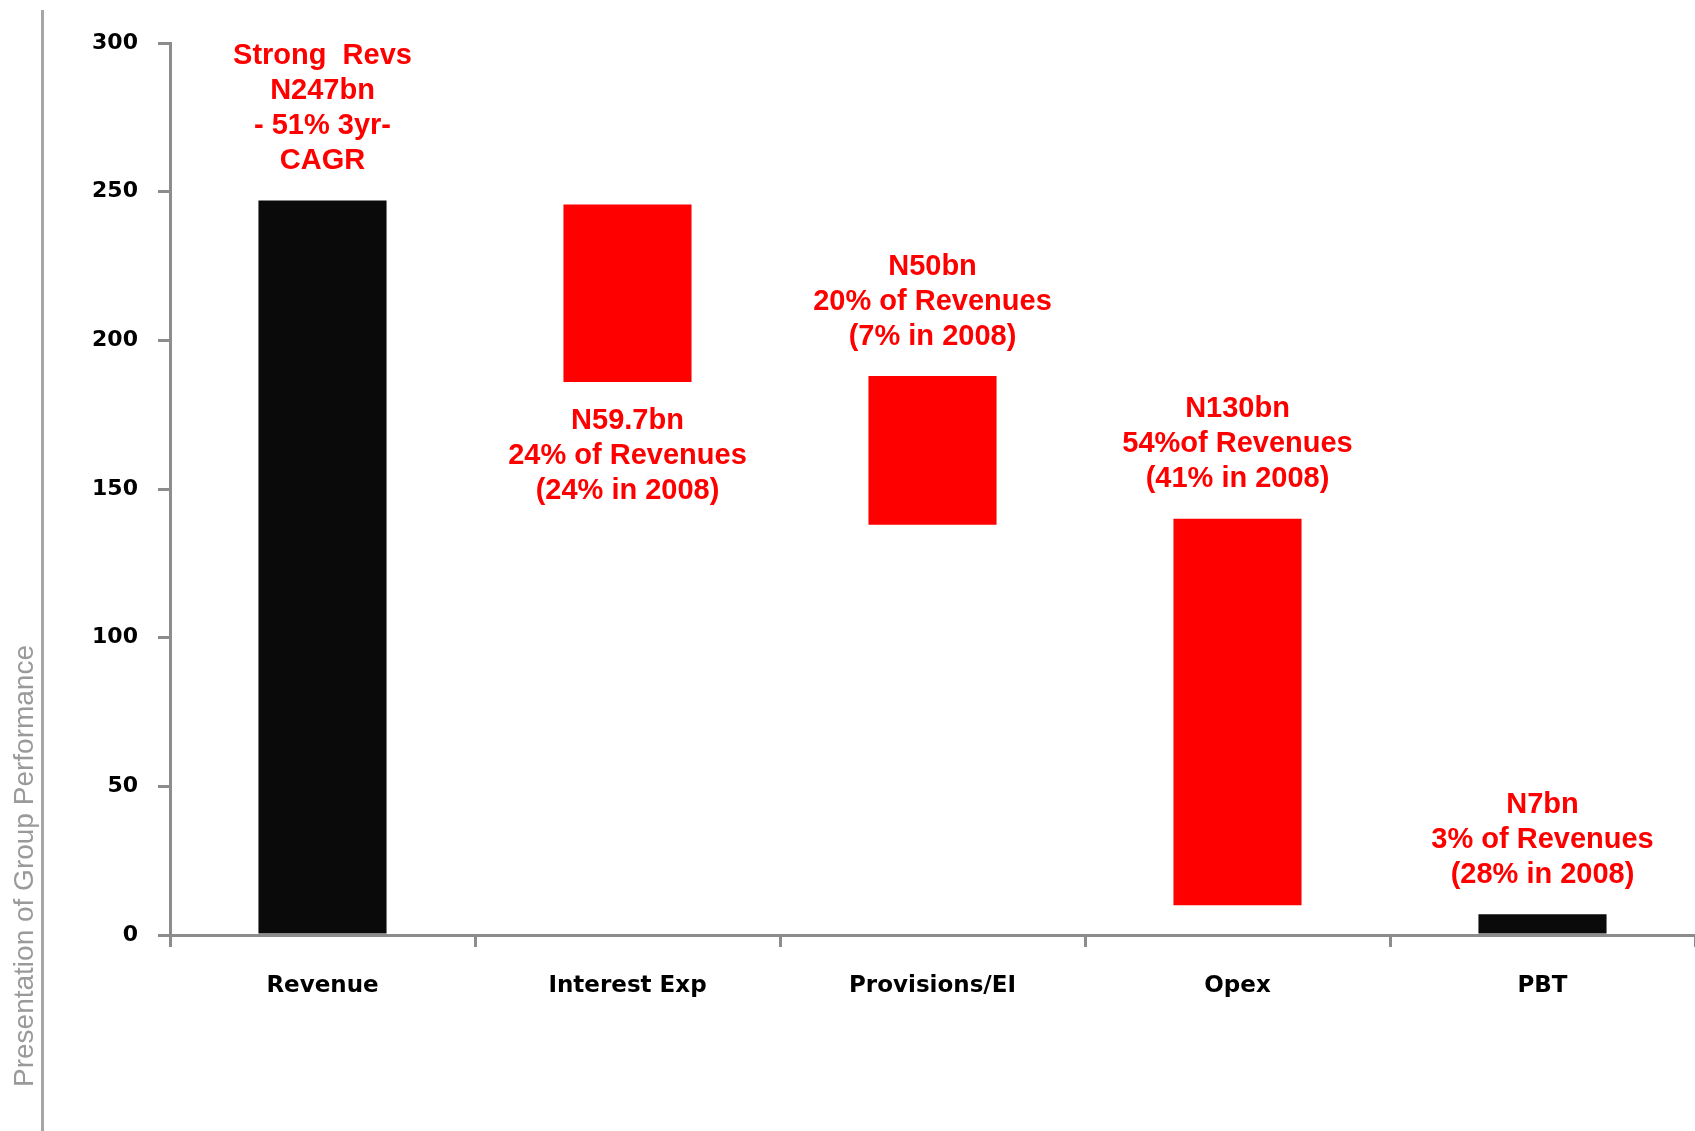 The width and height of the screenshot is (1695, 1131). I want to click on annotation: Strong Revs N247bn - 51% 3yr- CAGR, so click(322, 107).